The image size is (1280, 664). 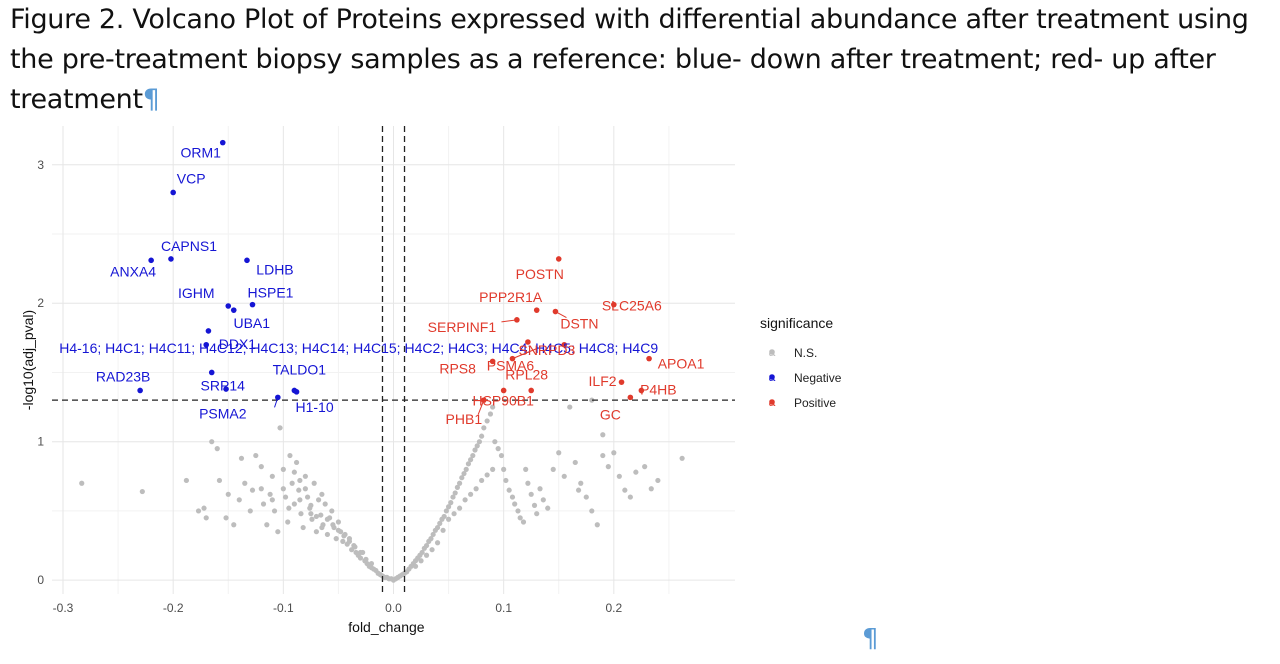 What do you see at coordinates (40, 580) in the screenshot?
I see `y-tick-label: 0` at bounding box center [40, 580].